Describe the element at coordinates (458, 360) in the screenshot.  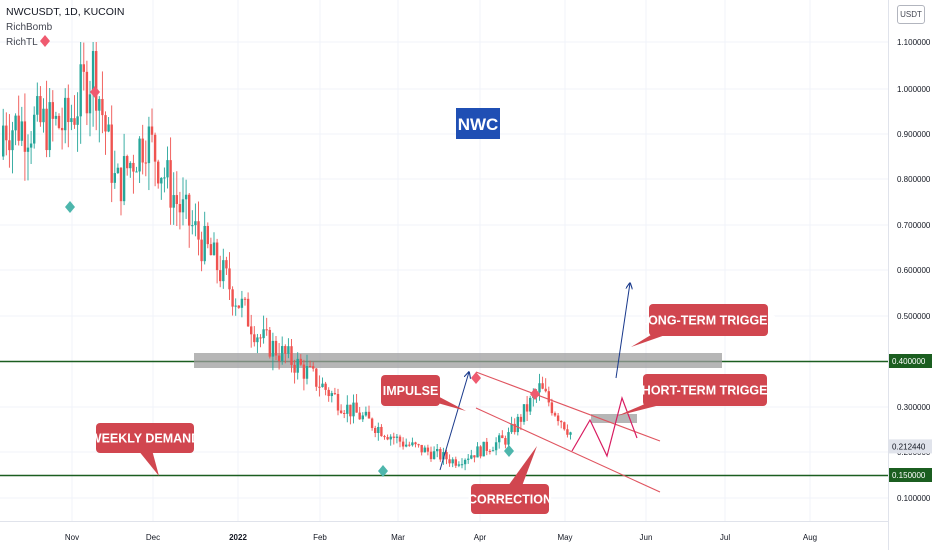
I see `long-term-trigger-zone` at that location.